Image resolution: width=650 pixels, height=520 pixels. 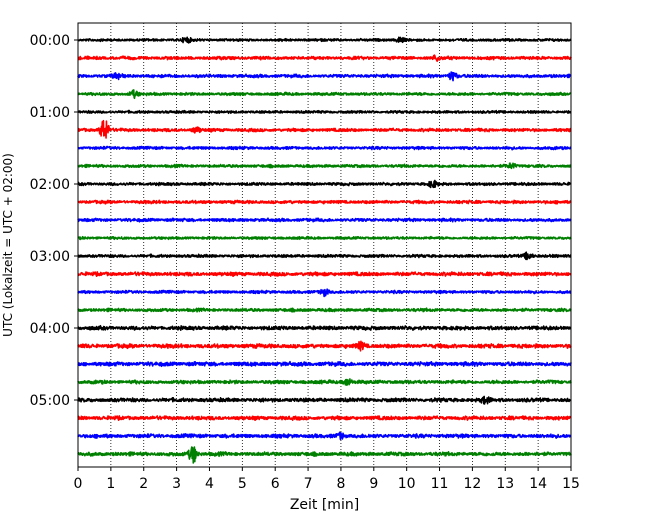 What do you see at coordinates (50, 329) in the screenshot?
I see `y-tick-label: 04:00` at bounding box center [50, 329].